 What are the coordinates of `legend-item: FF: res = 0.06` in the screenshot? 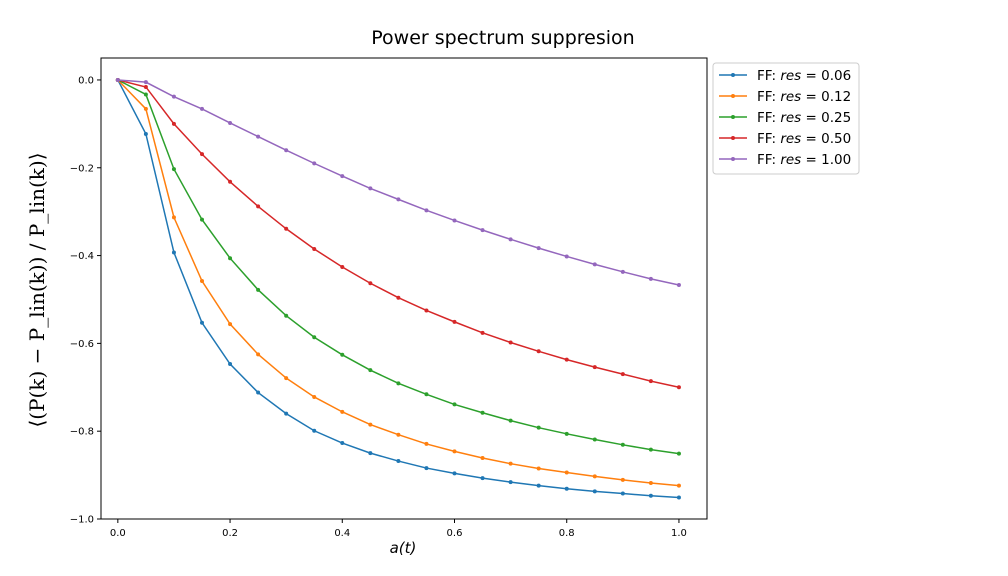 It's located at (785, 76).